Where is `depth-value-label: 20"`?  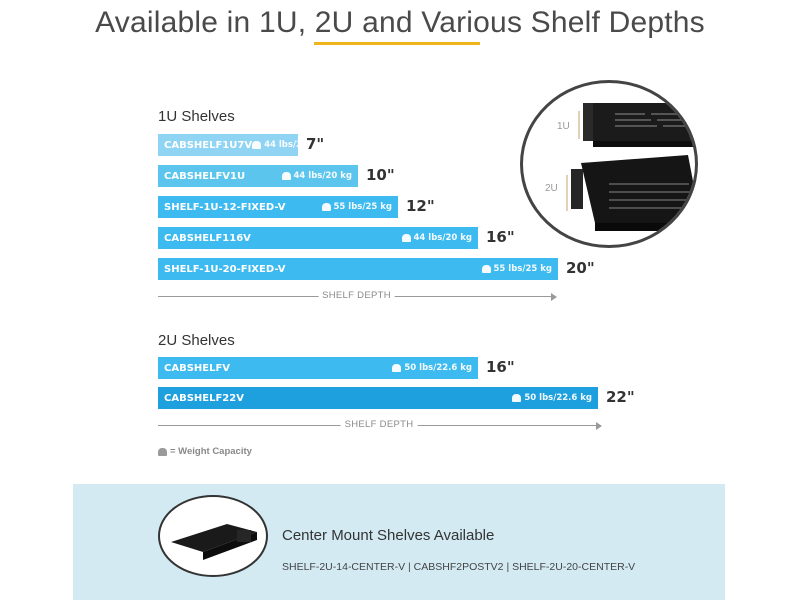 depth-value-label: 20" is located at coordinates (580, 268).